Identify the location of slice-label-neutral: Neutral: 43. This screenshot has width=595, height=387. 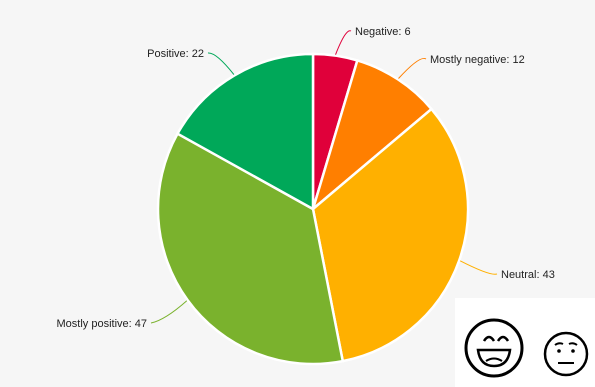
(528, 275).